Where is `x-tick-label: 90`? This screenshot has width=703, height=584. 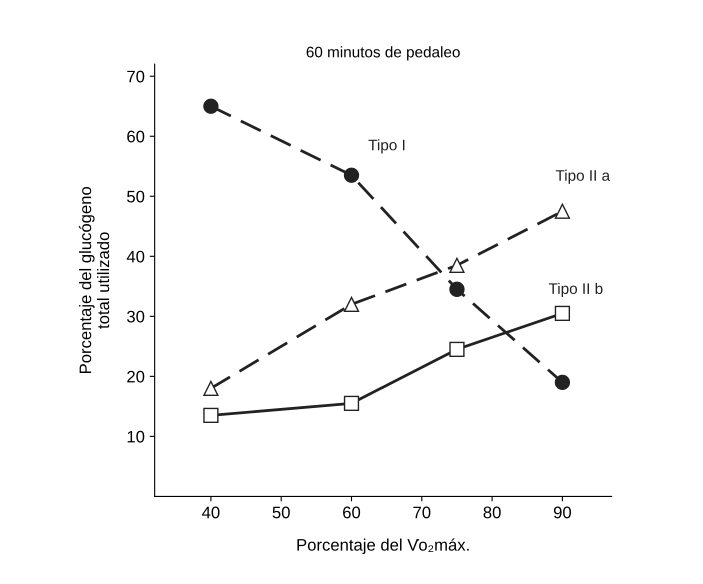
x-tick-label: 90 is located at coordinates (563, 512).